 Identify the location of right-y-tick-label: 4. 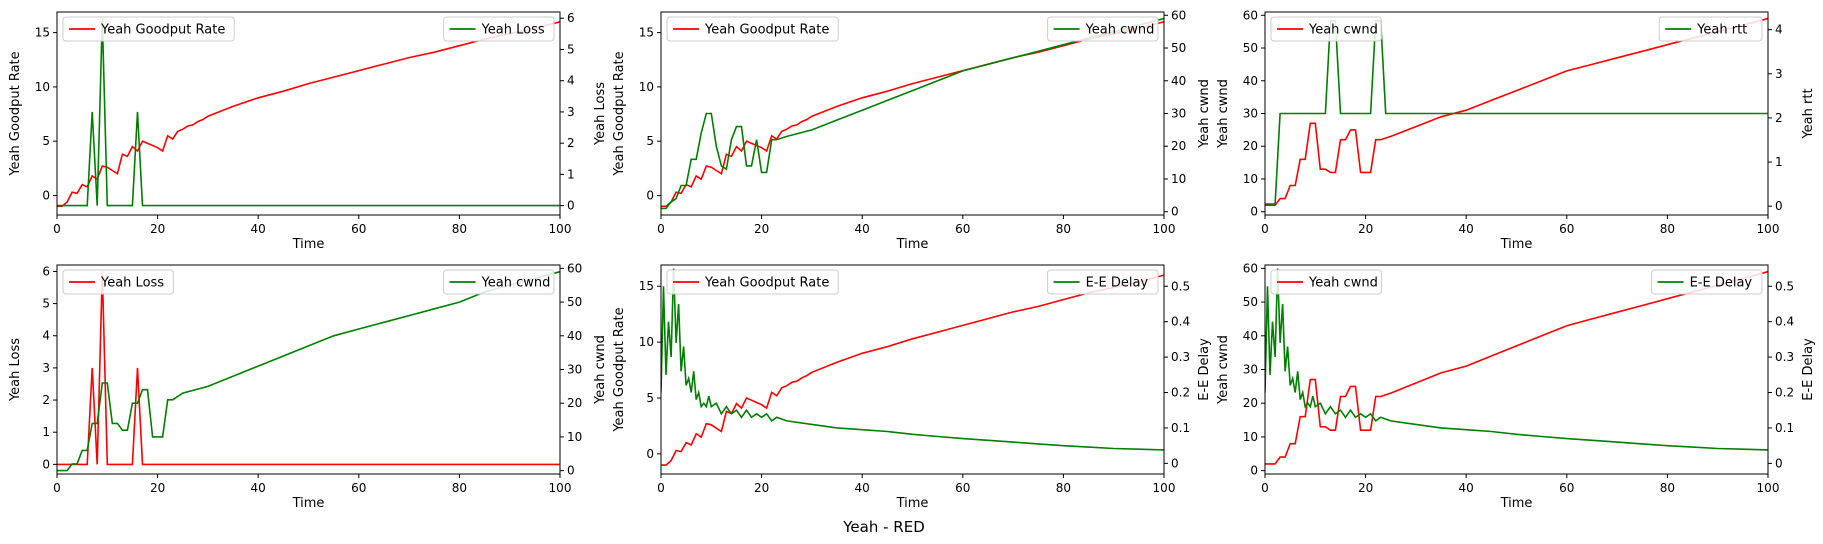
(571, 81).